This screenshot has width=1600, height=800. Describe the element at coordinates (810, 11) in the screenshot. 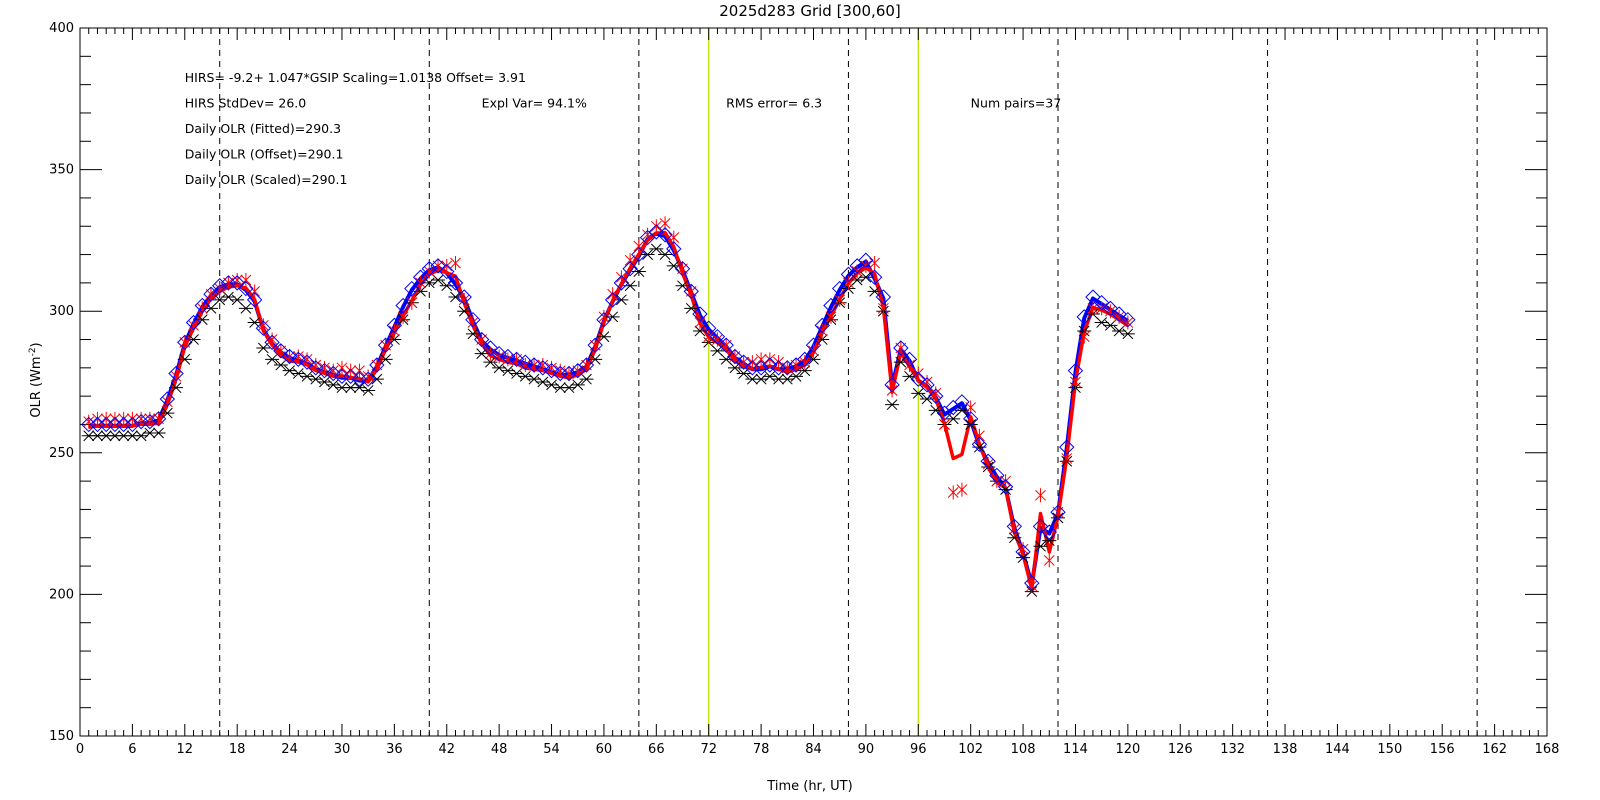

I see `chart-title: 2025d283 Grid [300,60]` at that location.